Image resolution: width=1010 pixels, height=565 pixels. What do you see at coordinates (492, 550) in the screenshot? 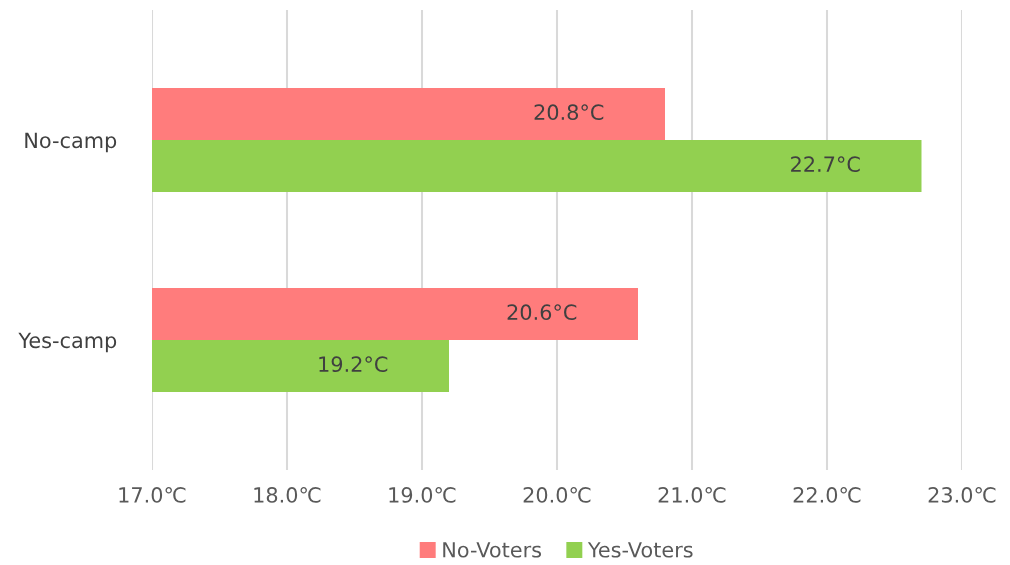
I see `legend-label: No-Voters` at bounding box center [492, 550].